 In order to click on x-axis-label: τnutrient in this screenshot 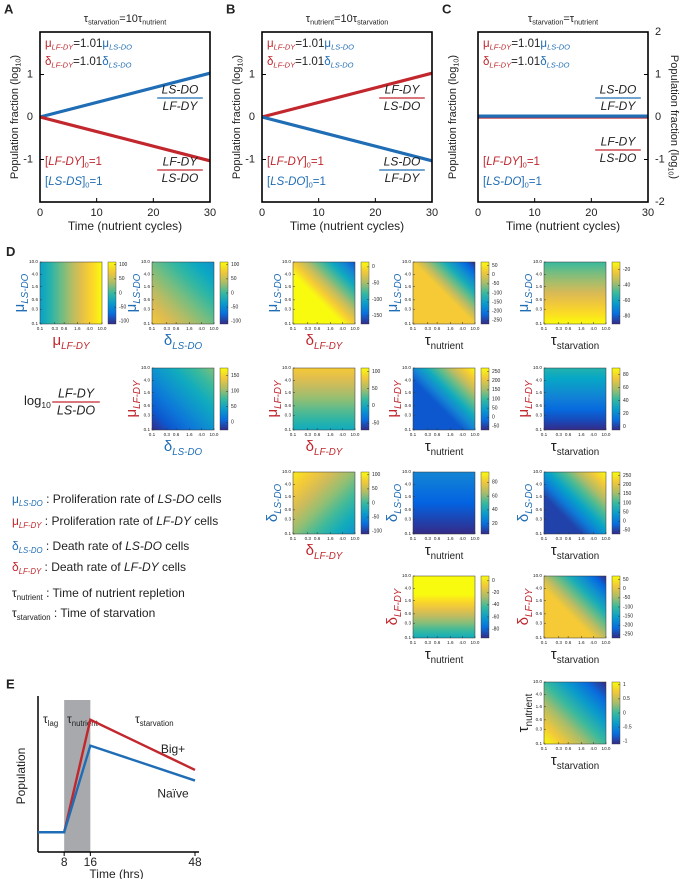, I will do `click(444, 551)`.